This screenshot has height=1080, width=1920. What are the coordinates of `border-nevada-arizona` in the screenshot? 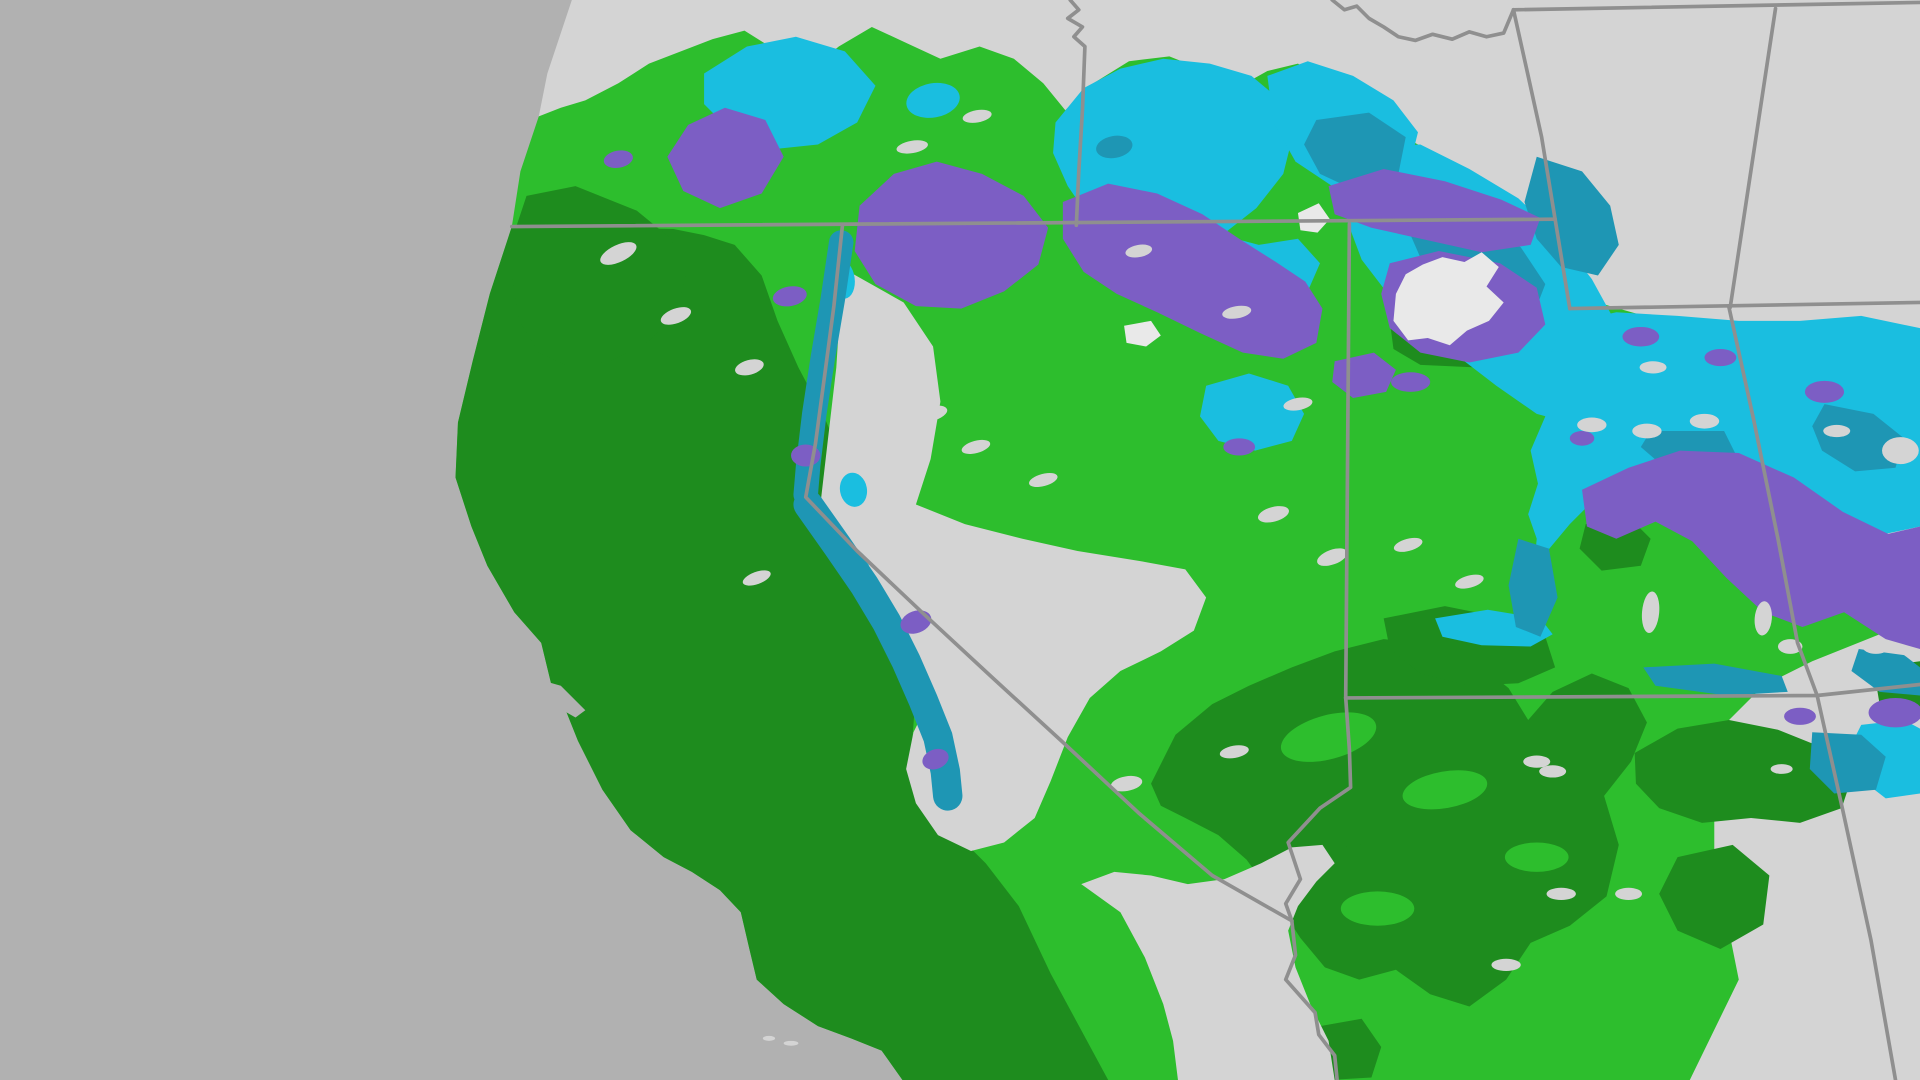 It's located at (1318, 809).